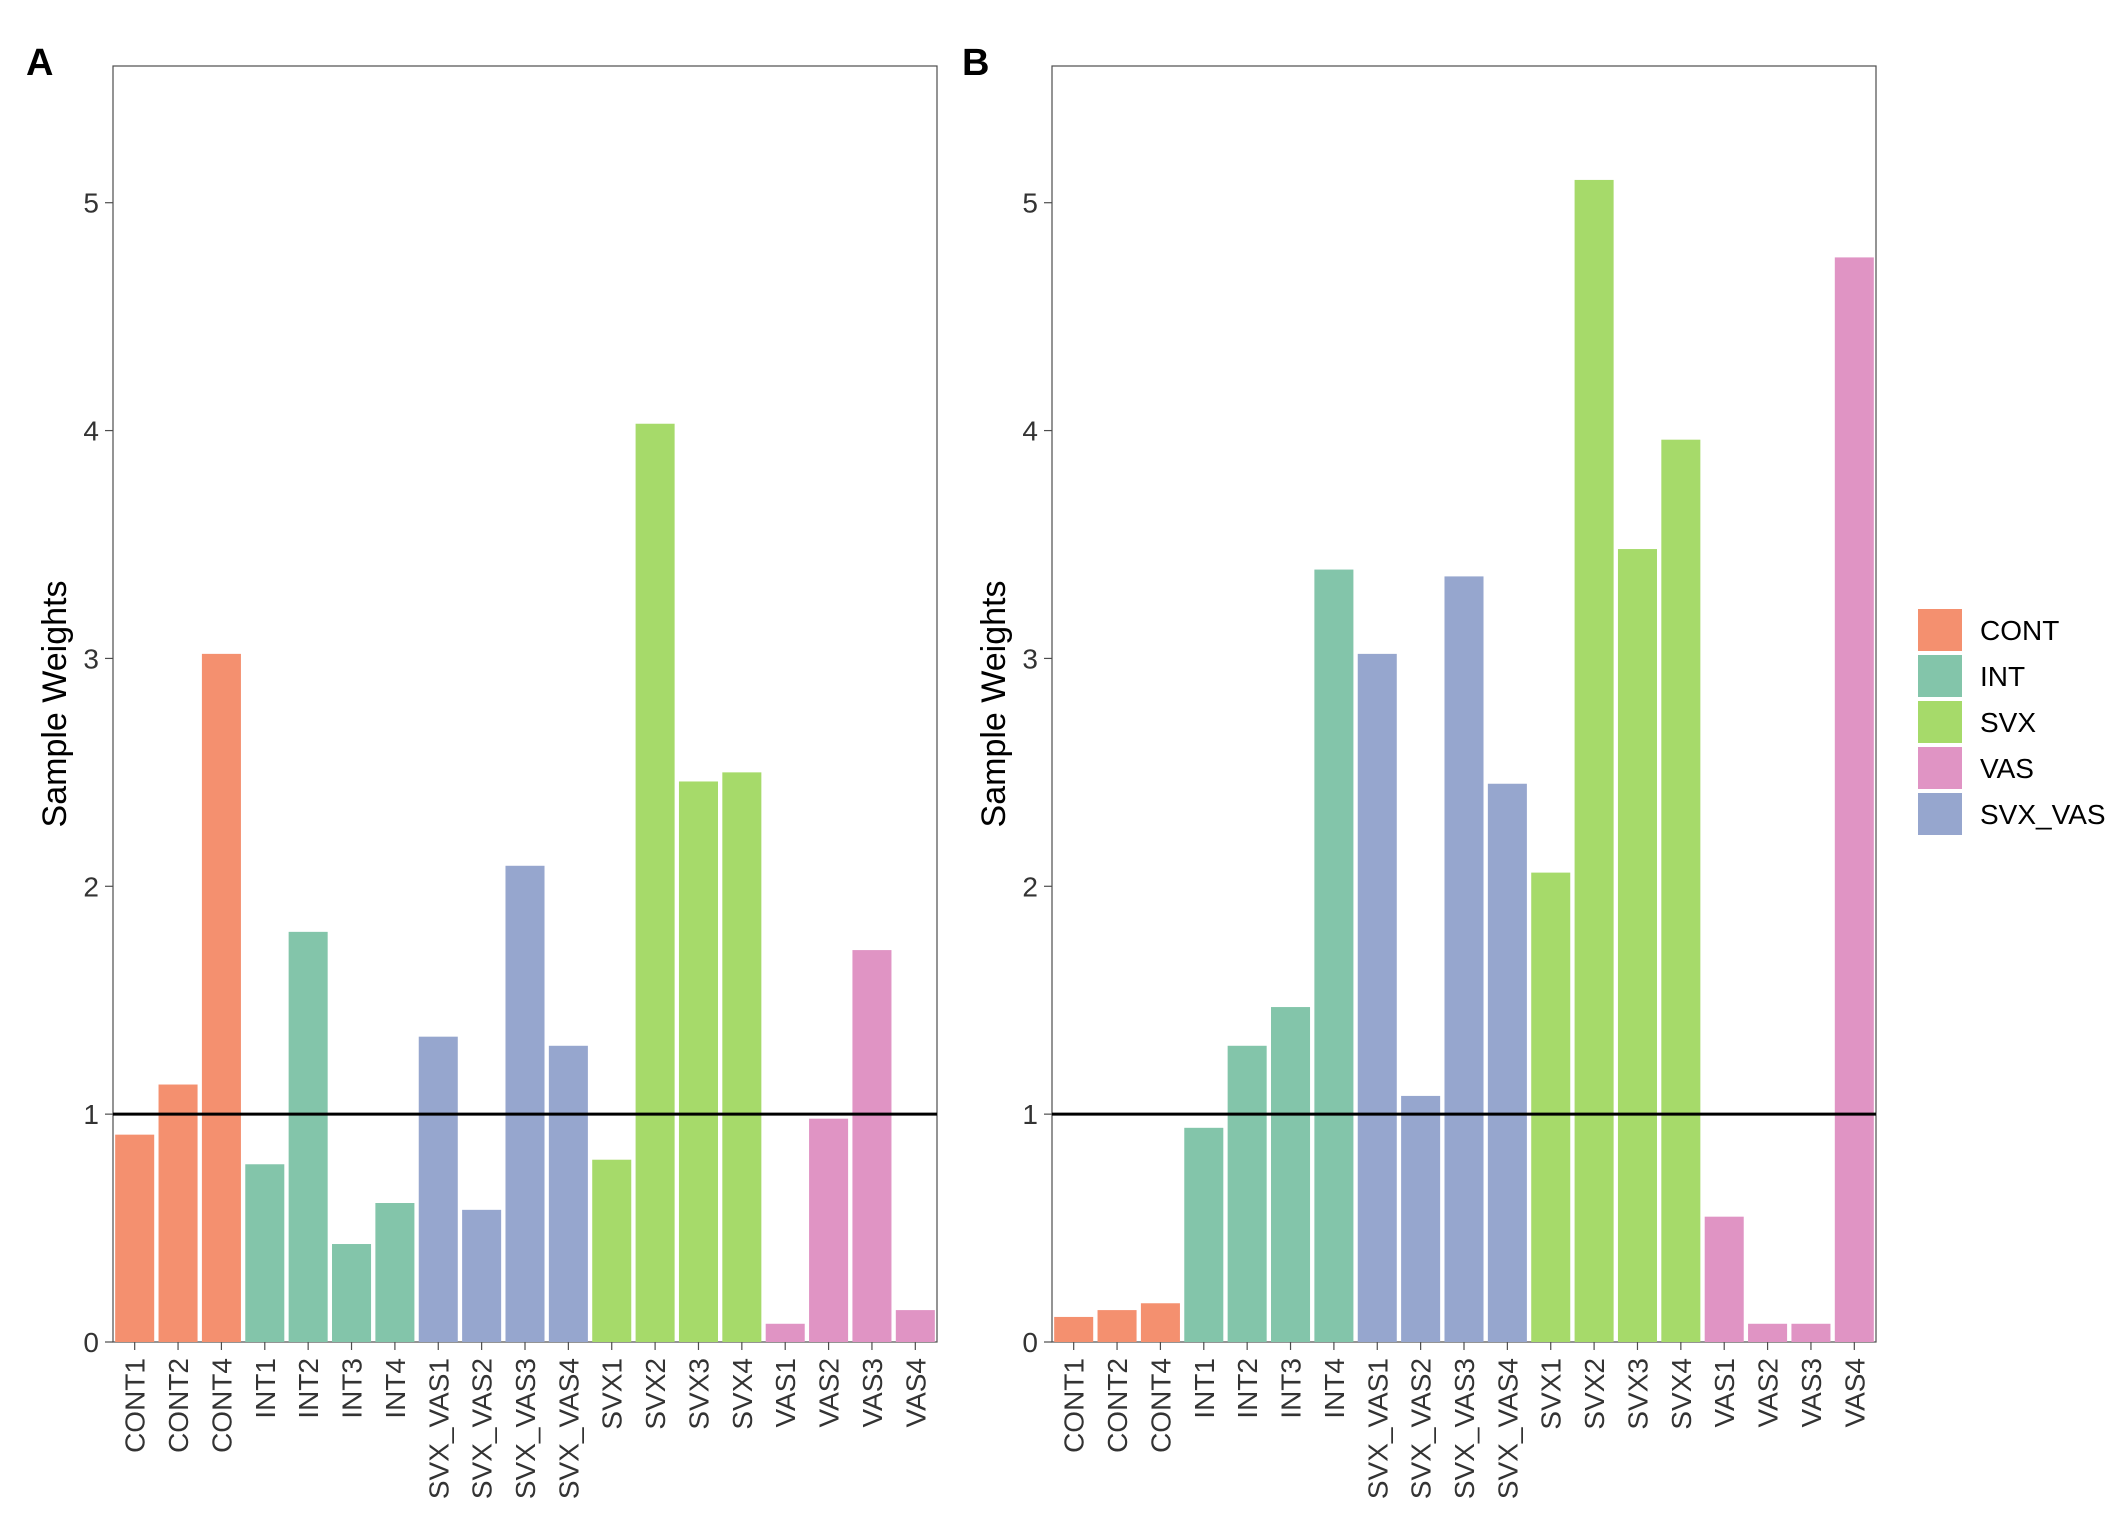 Image resolution: width=2112 pixels, height=1536 pixels. What do you see at coordinates (2019, 630) in the screenshot?
I see `legend-label: CONT` at bounding box center [2019, 630].